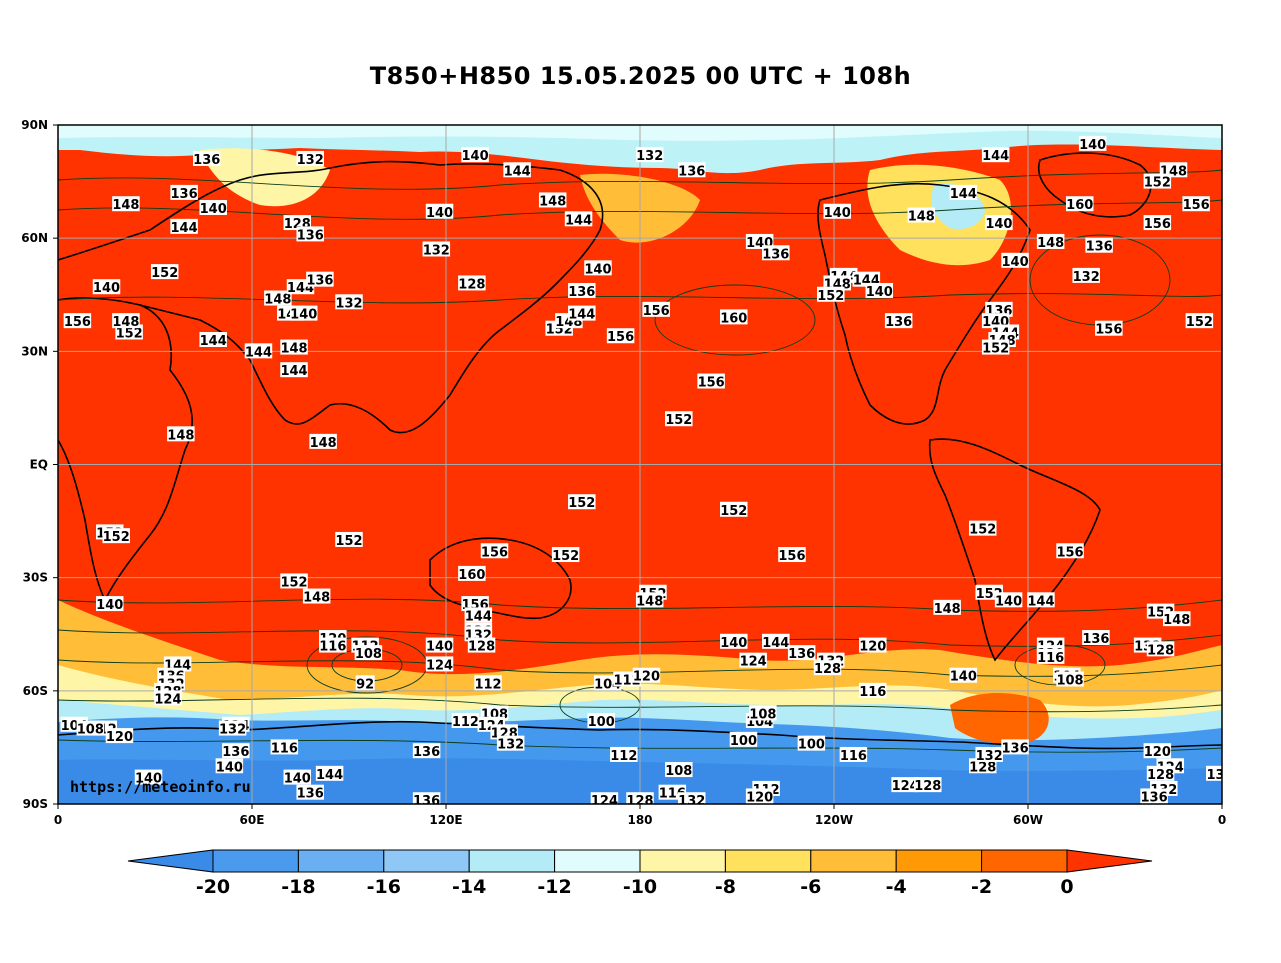 This screenshot has height=963, width=1281. I want to click on lat-tick-label: 60S, so click(35, 691).